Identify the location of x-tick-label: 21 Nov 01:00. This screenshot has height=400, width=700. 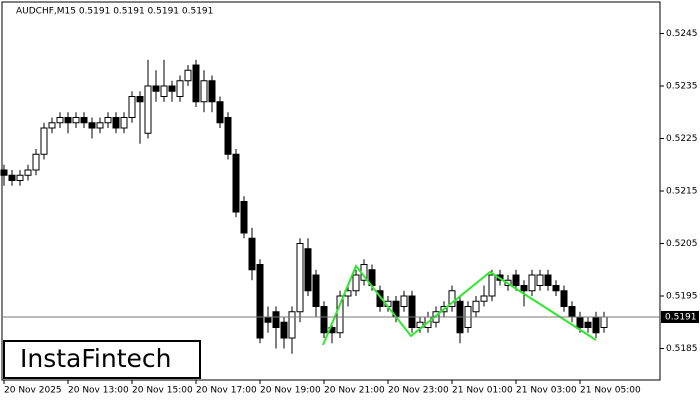
(482, 391).